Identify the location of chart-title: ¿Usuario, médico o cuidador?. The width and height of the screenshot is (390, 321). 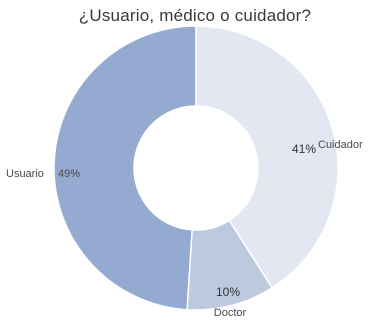
(195, 15).